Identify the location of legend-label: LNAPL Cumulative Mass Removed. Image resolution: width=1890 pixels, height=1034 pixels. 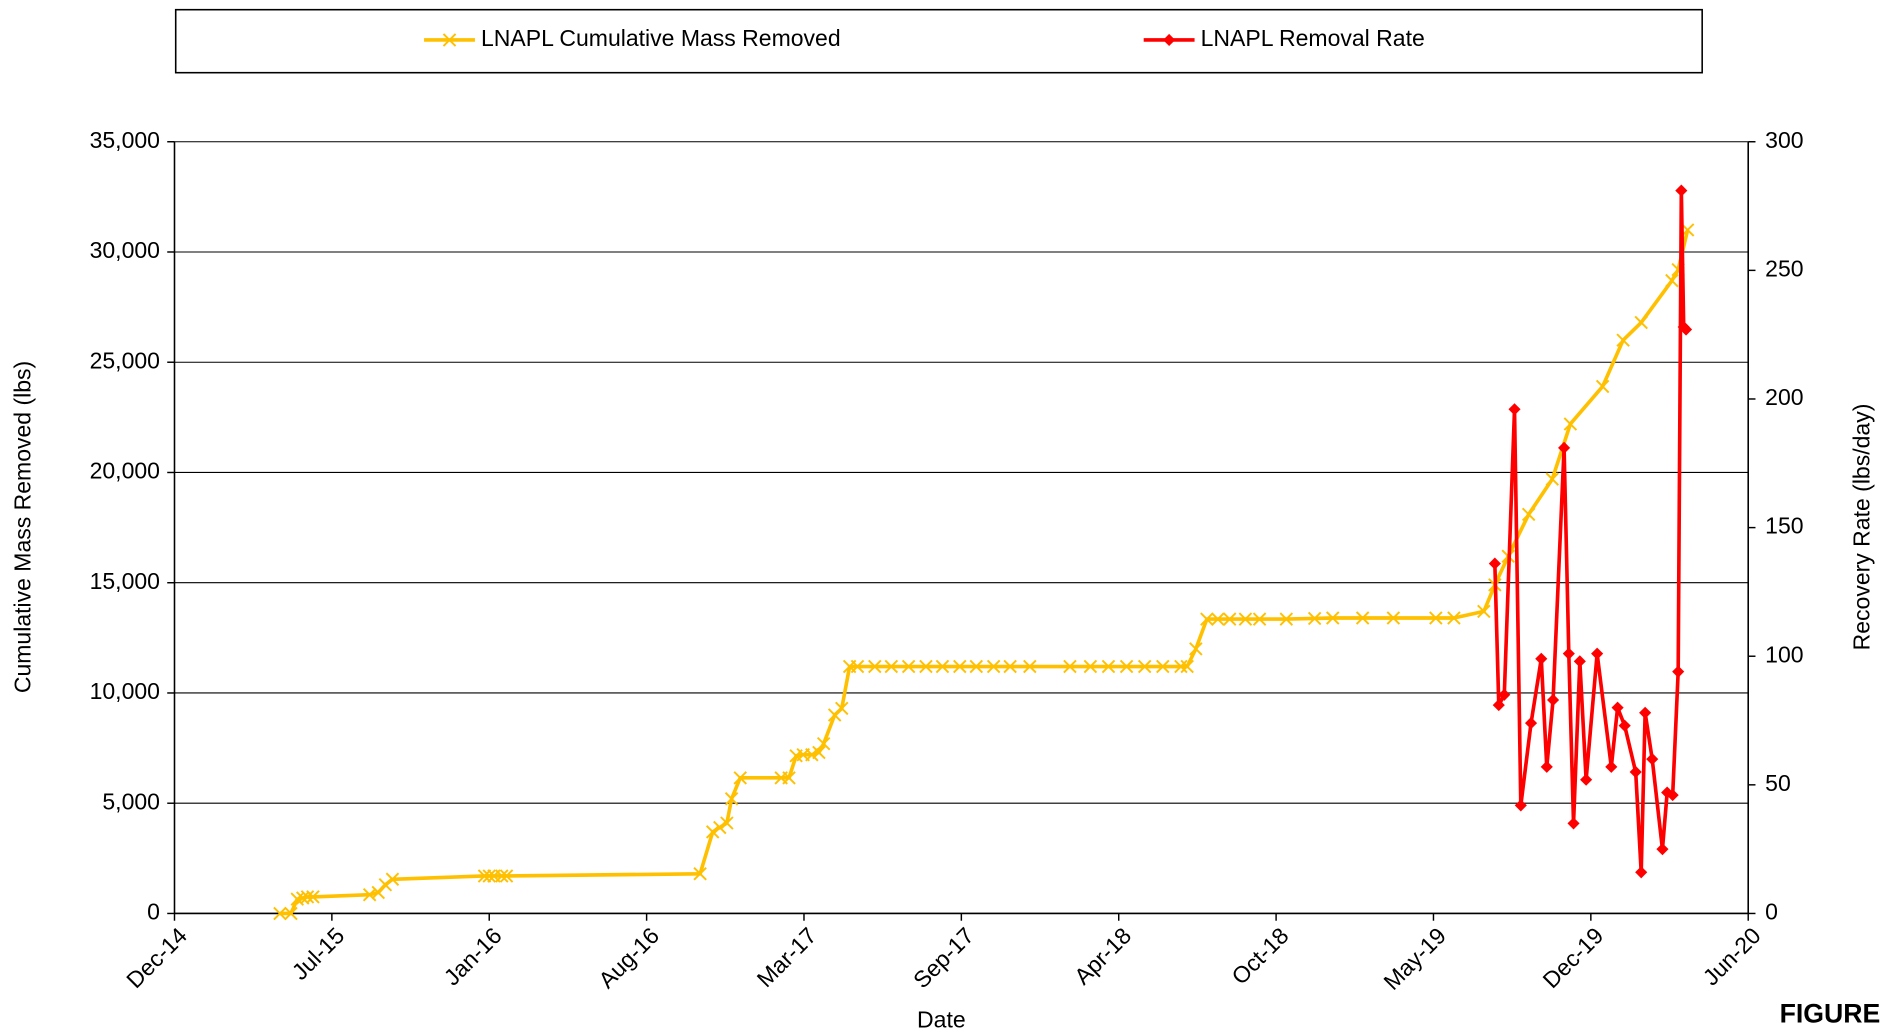
(661, 38).